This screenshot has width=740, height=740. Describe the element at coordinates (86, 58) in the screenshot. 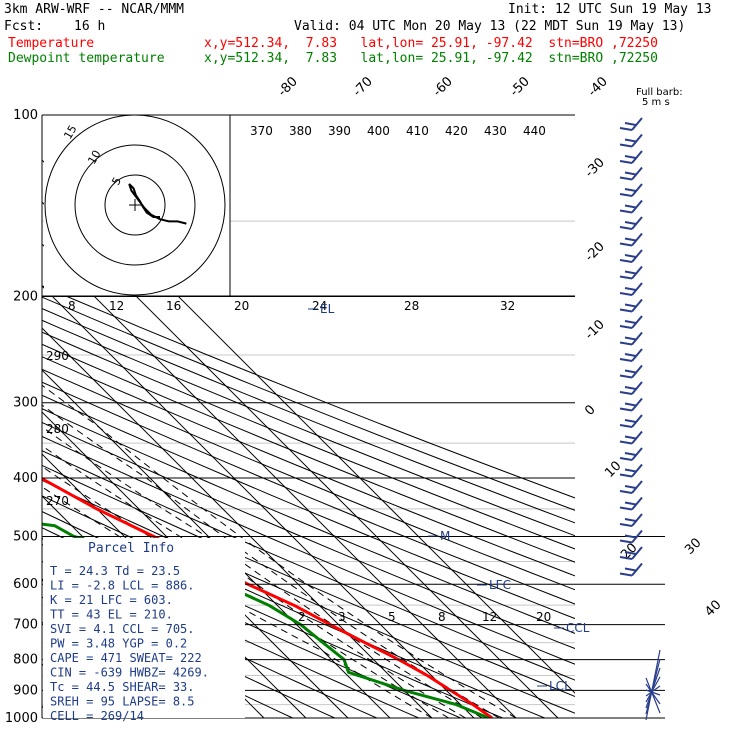

I see `dew-legend-label: Dewpoint temperature` at that location.